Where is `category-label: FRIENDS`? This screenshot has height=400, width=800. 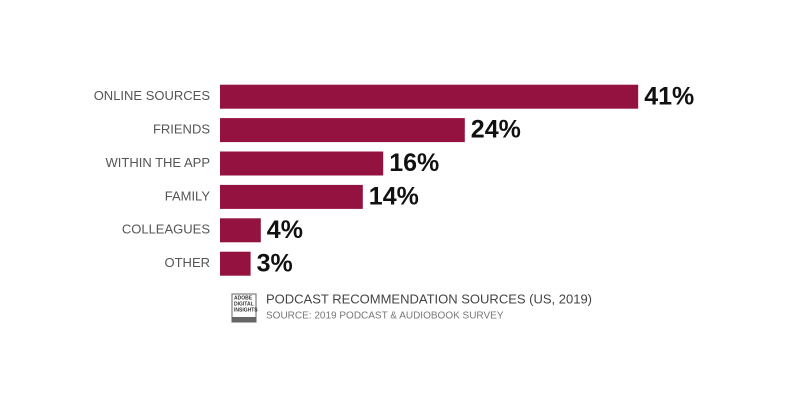
category-label: FRIENDS is located at coordinates (181, 129).